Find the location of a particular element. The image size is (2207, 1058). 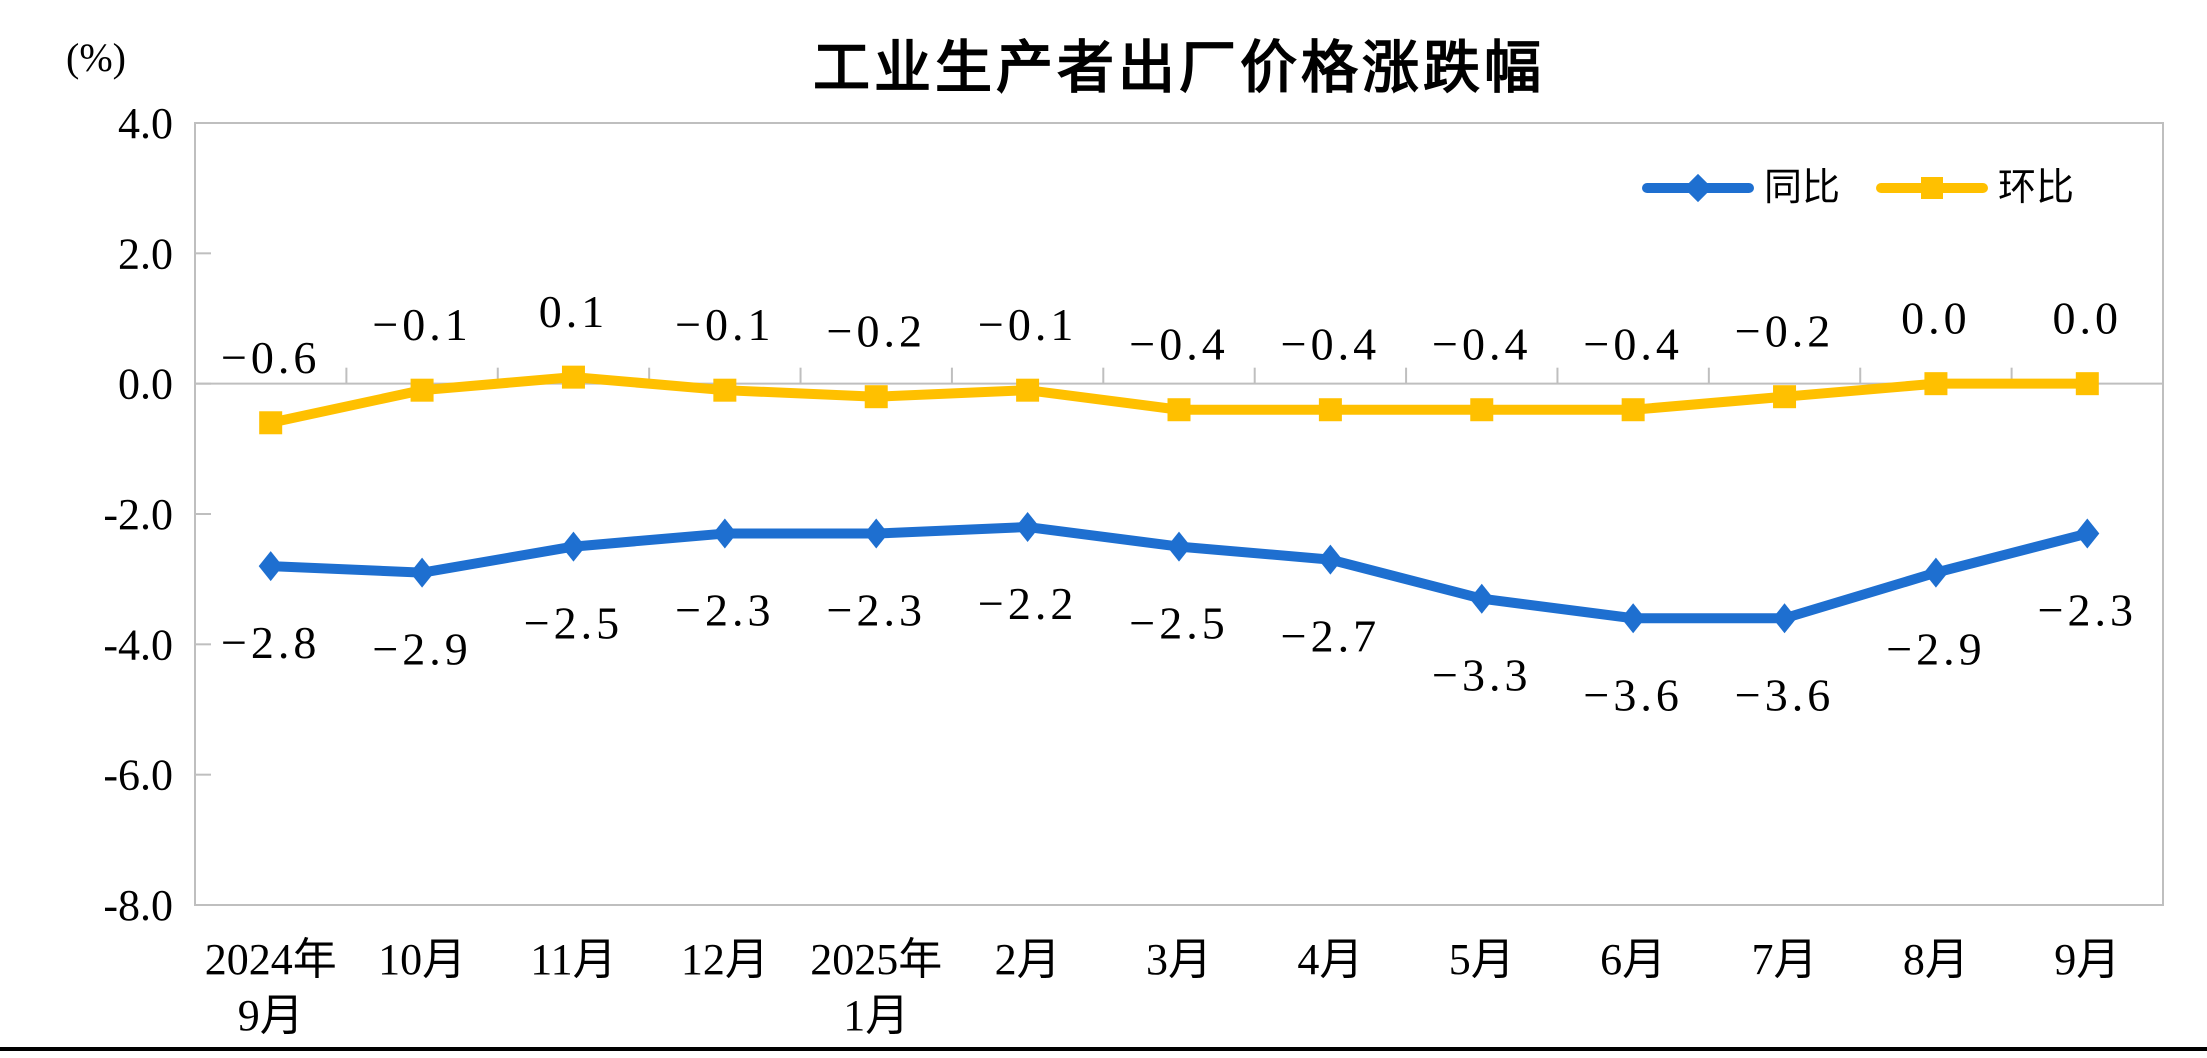

y-axis-unit-label: (%) is located at coordinates (96, 57).